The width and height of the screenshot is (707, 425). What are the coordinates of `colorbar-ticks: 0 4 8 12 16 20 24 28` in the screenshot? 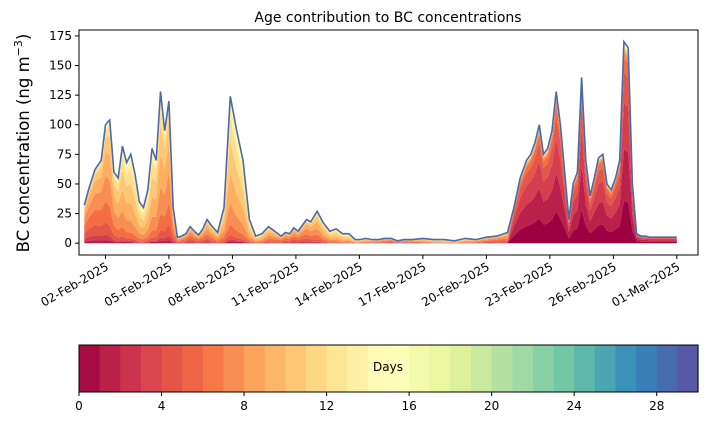 It's located at (369, 402).